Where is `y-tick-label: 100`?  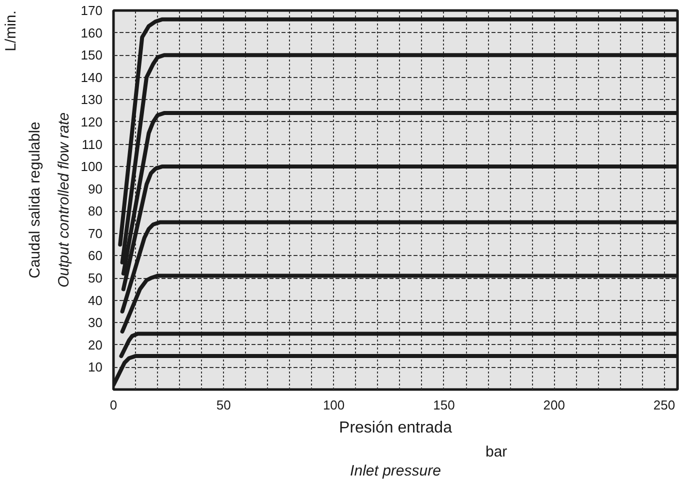
y-tick-label: 100 is located at coordinates (91, 166).